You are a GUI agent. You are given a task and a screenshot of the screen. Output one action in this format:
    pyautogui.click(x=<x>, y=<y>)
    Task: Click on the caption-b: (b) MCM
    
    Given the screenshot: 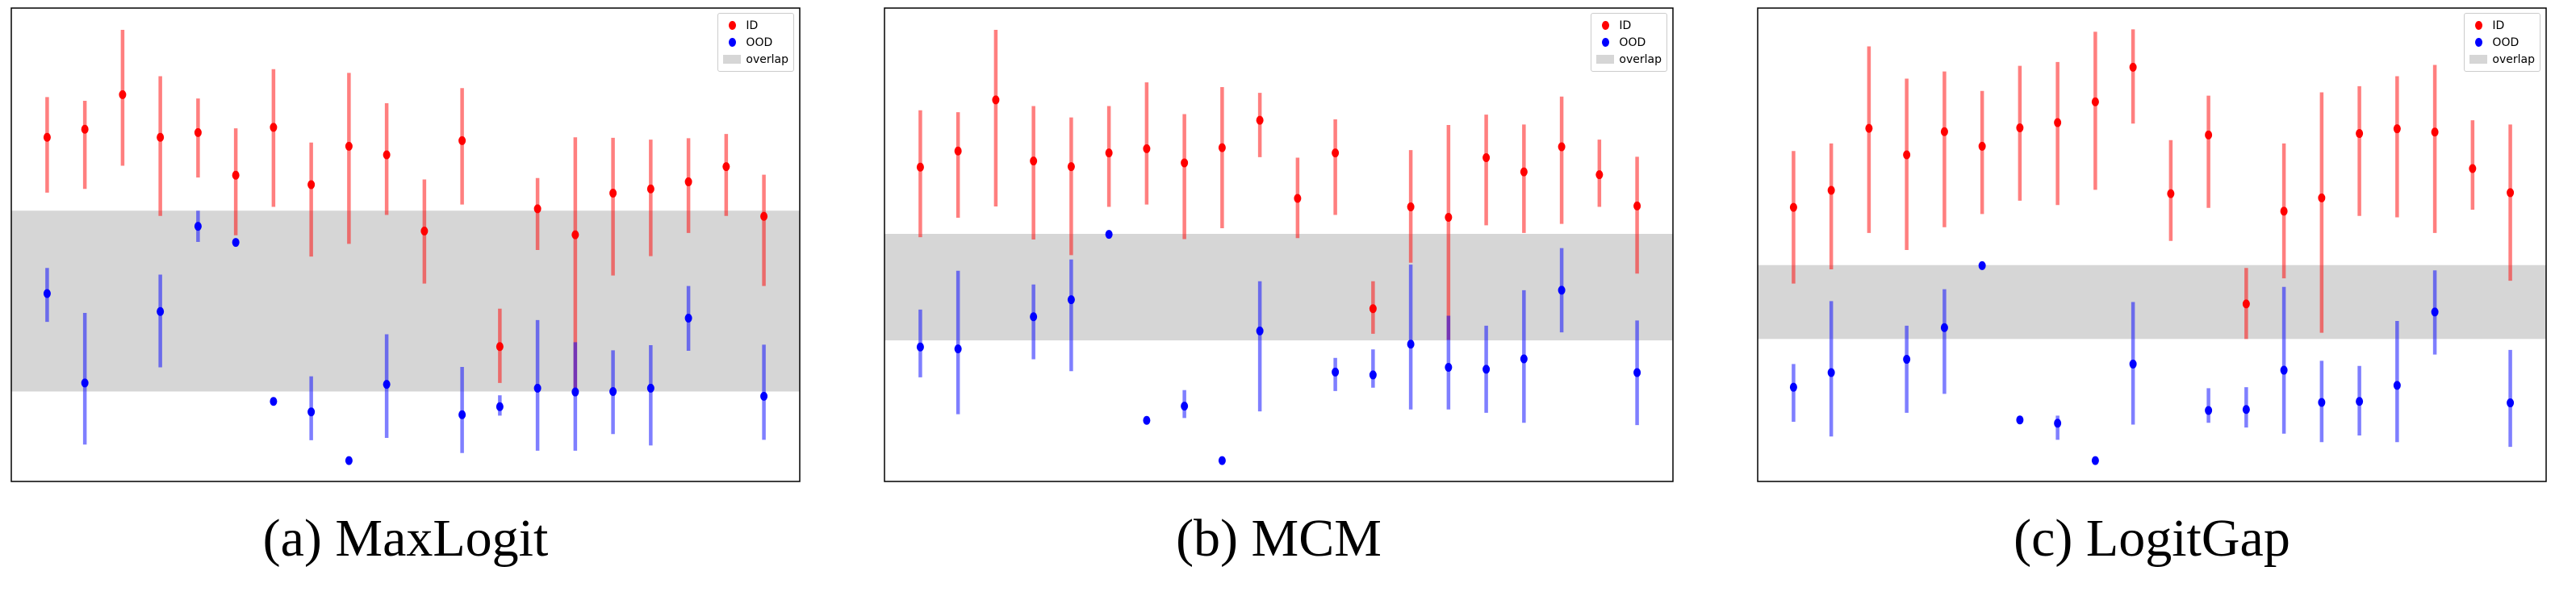 What is the action you would take?
    pyautogui.click(x=1279, y=538)
    